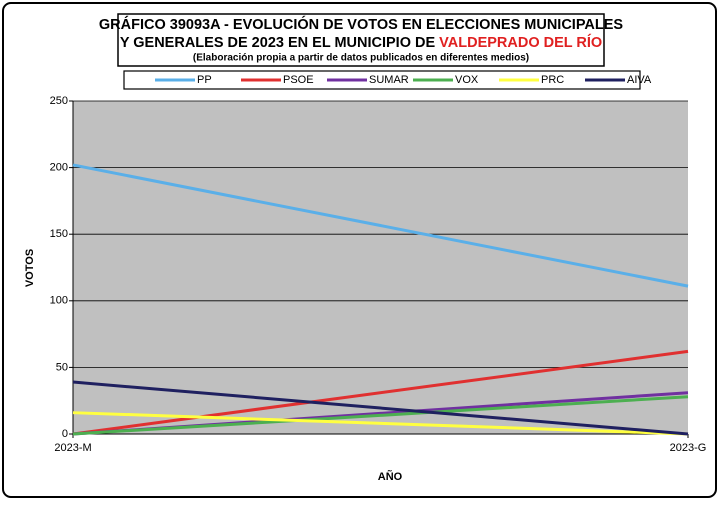  Describe the element at coordinates (204, 80) in the screenshot. I see `legend-label: PP` at that location.